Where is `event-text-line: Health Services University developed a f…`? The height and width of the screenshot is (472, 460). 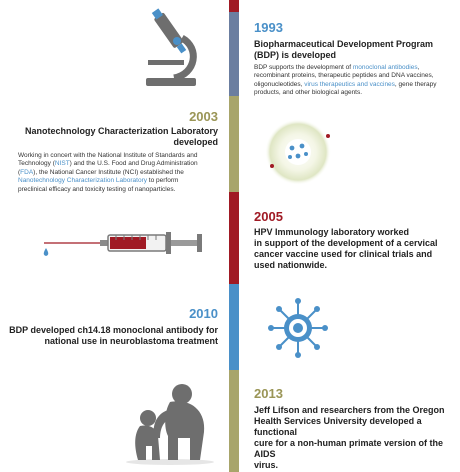
event-text-line: Health Services University developed a f… is located at coordinates (338, 426).